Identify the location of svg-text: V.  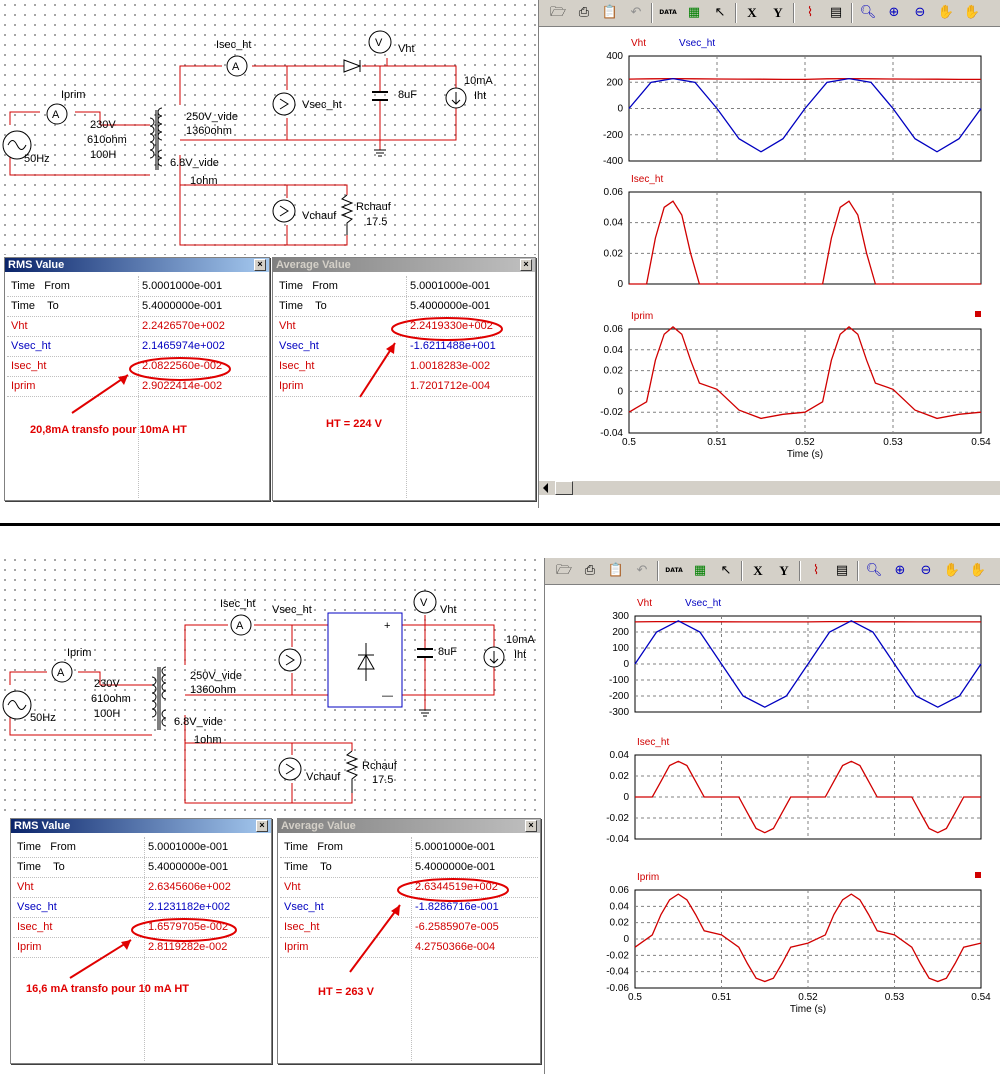
(379, 43).